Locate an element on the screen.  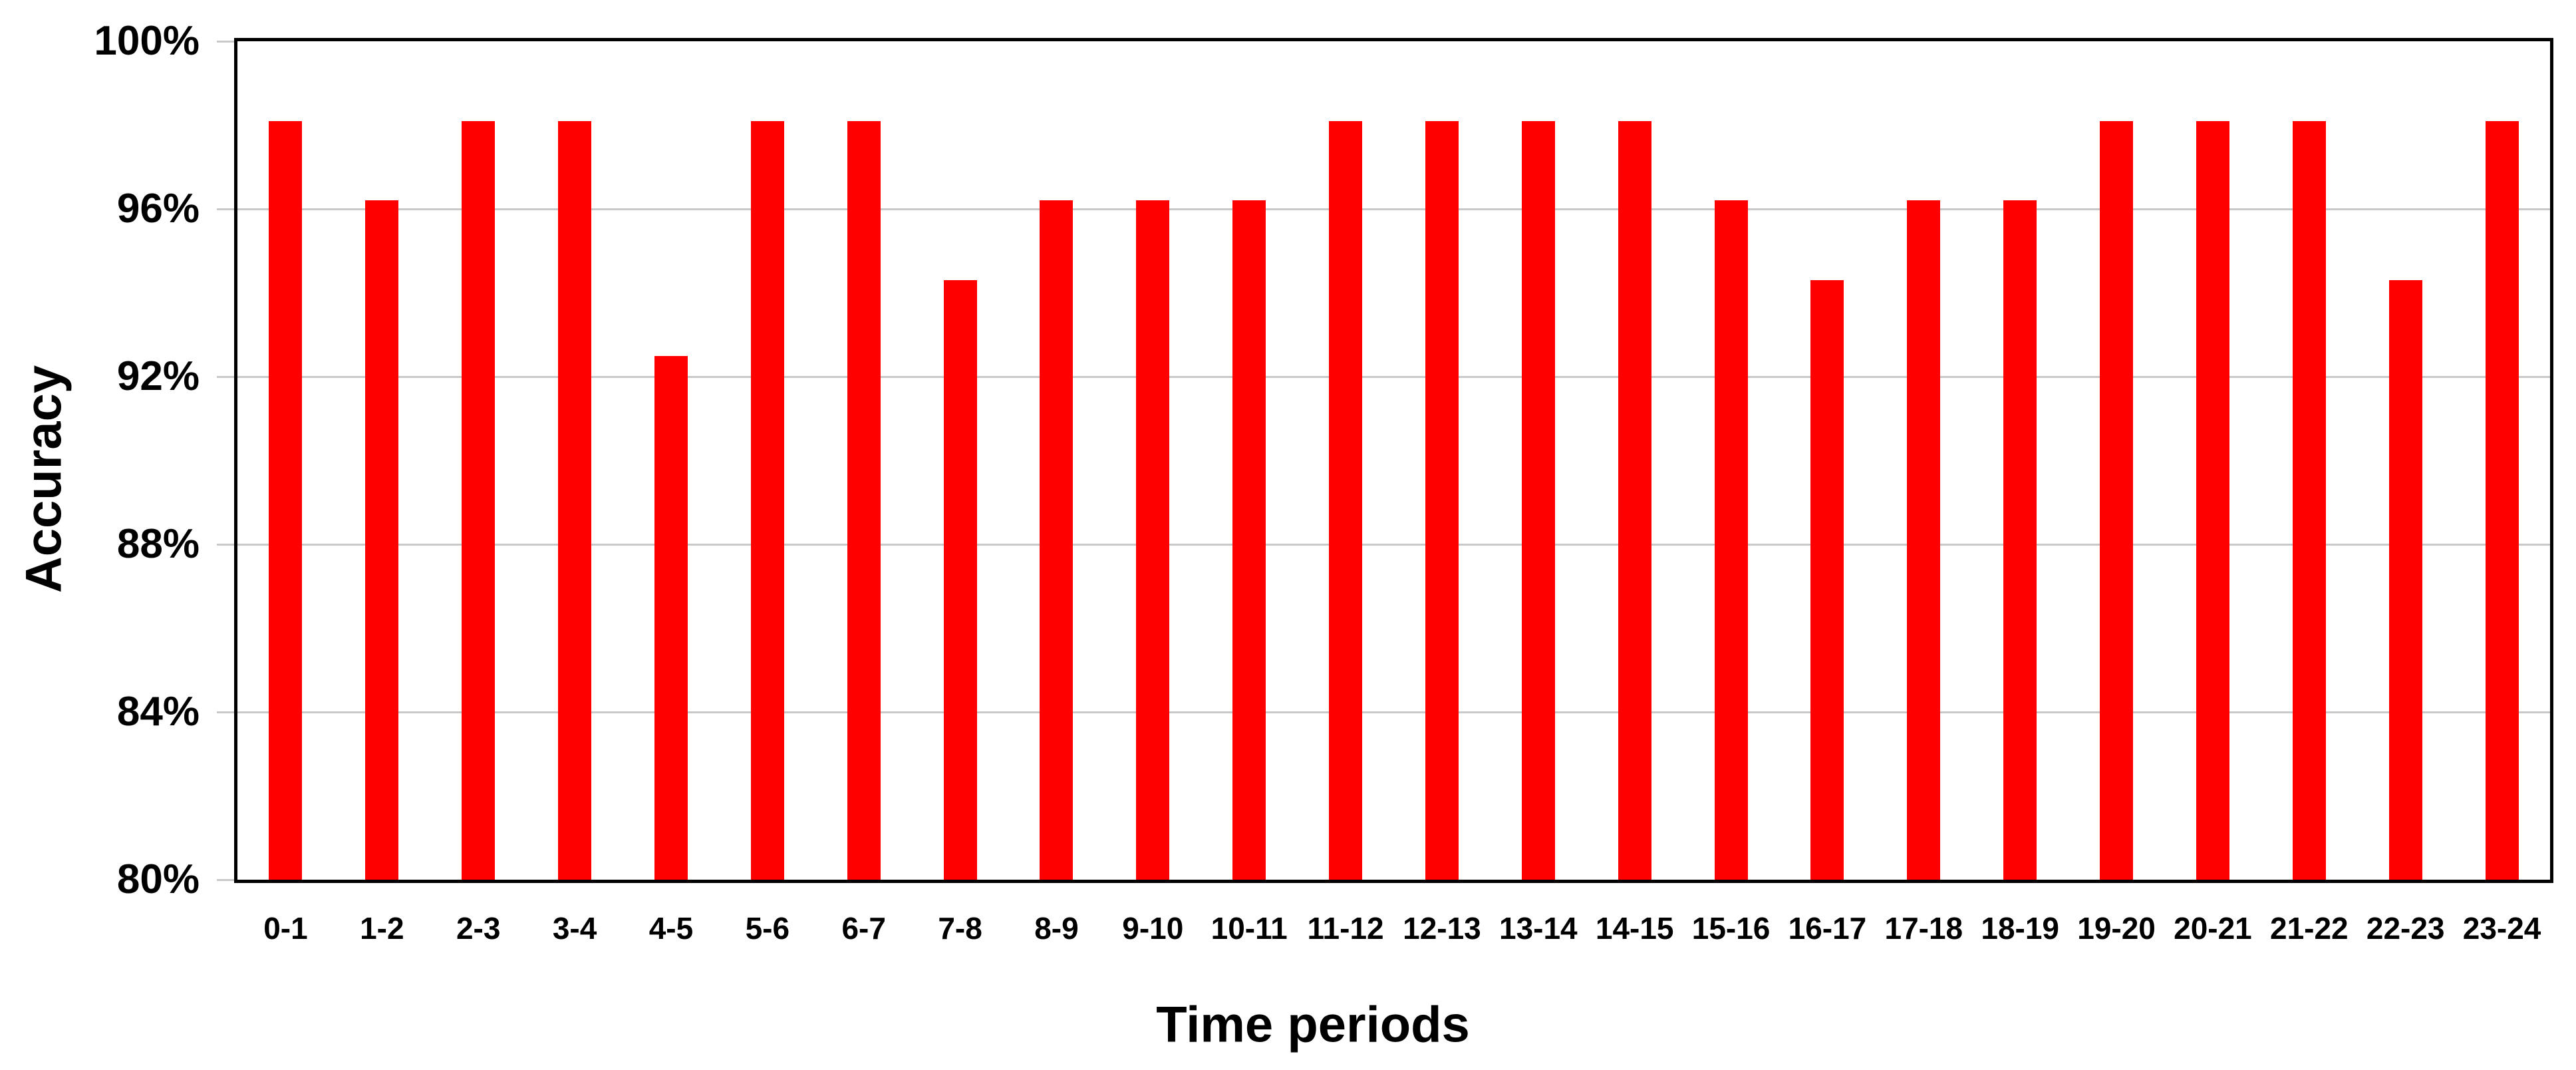
y-tick-label-92: 92% is located at coordinates (158, 376).